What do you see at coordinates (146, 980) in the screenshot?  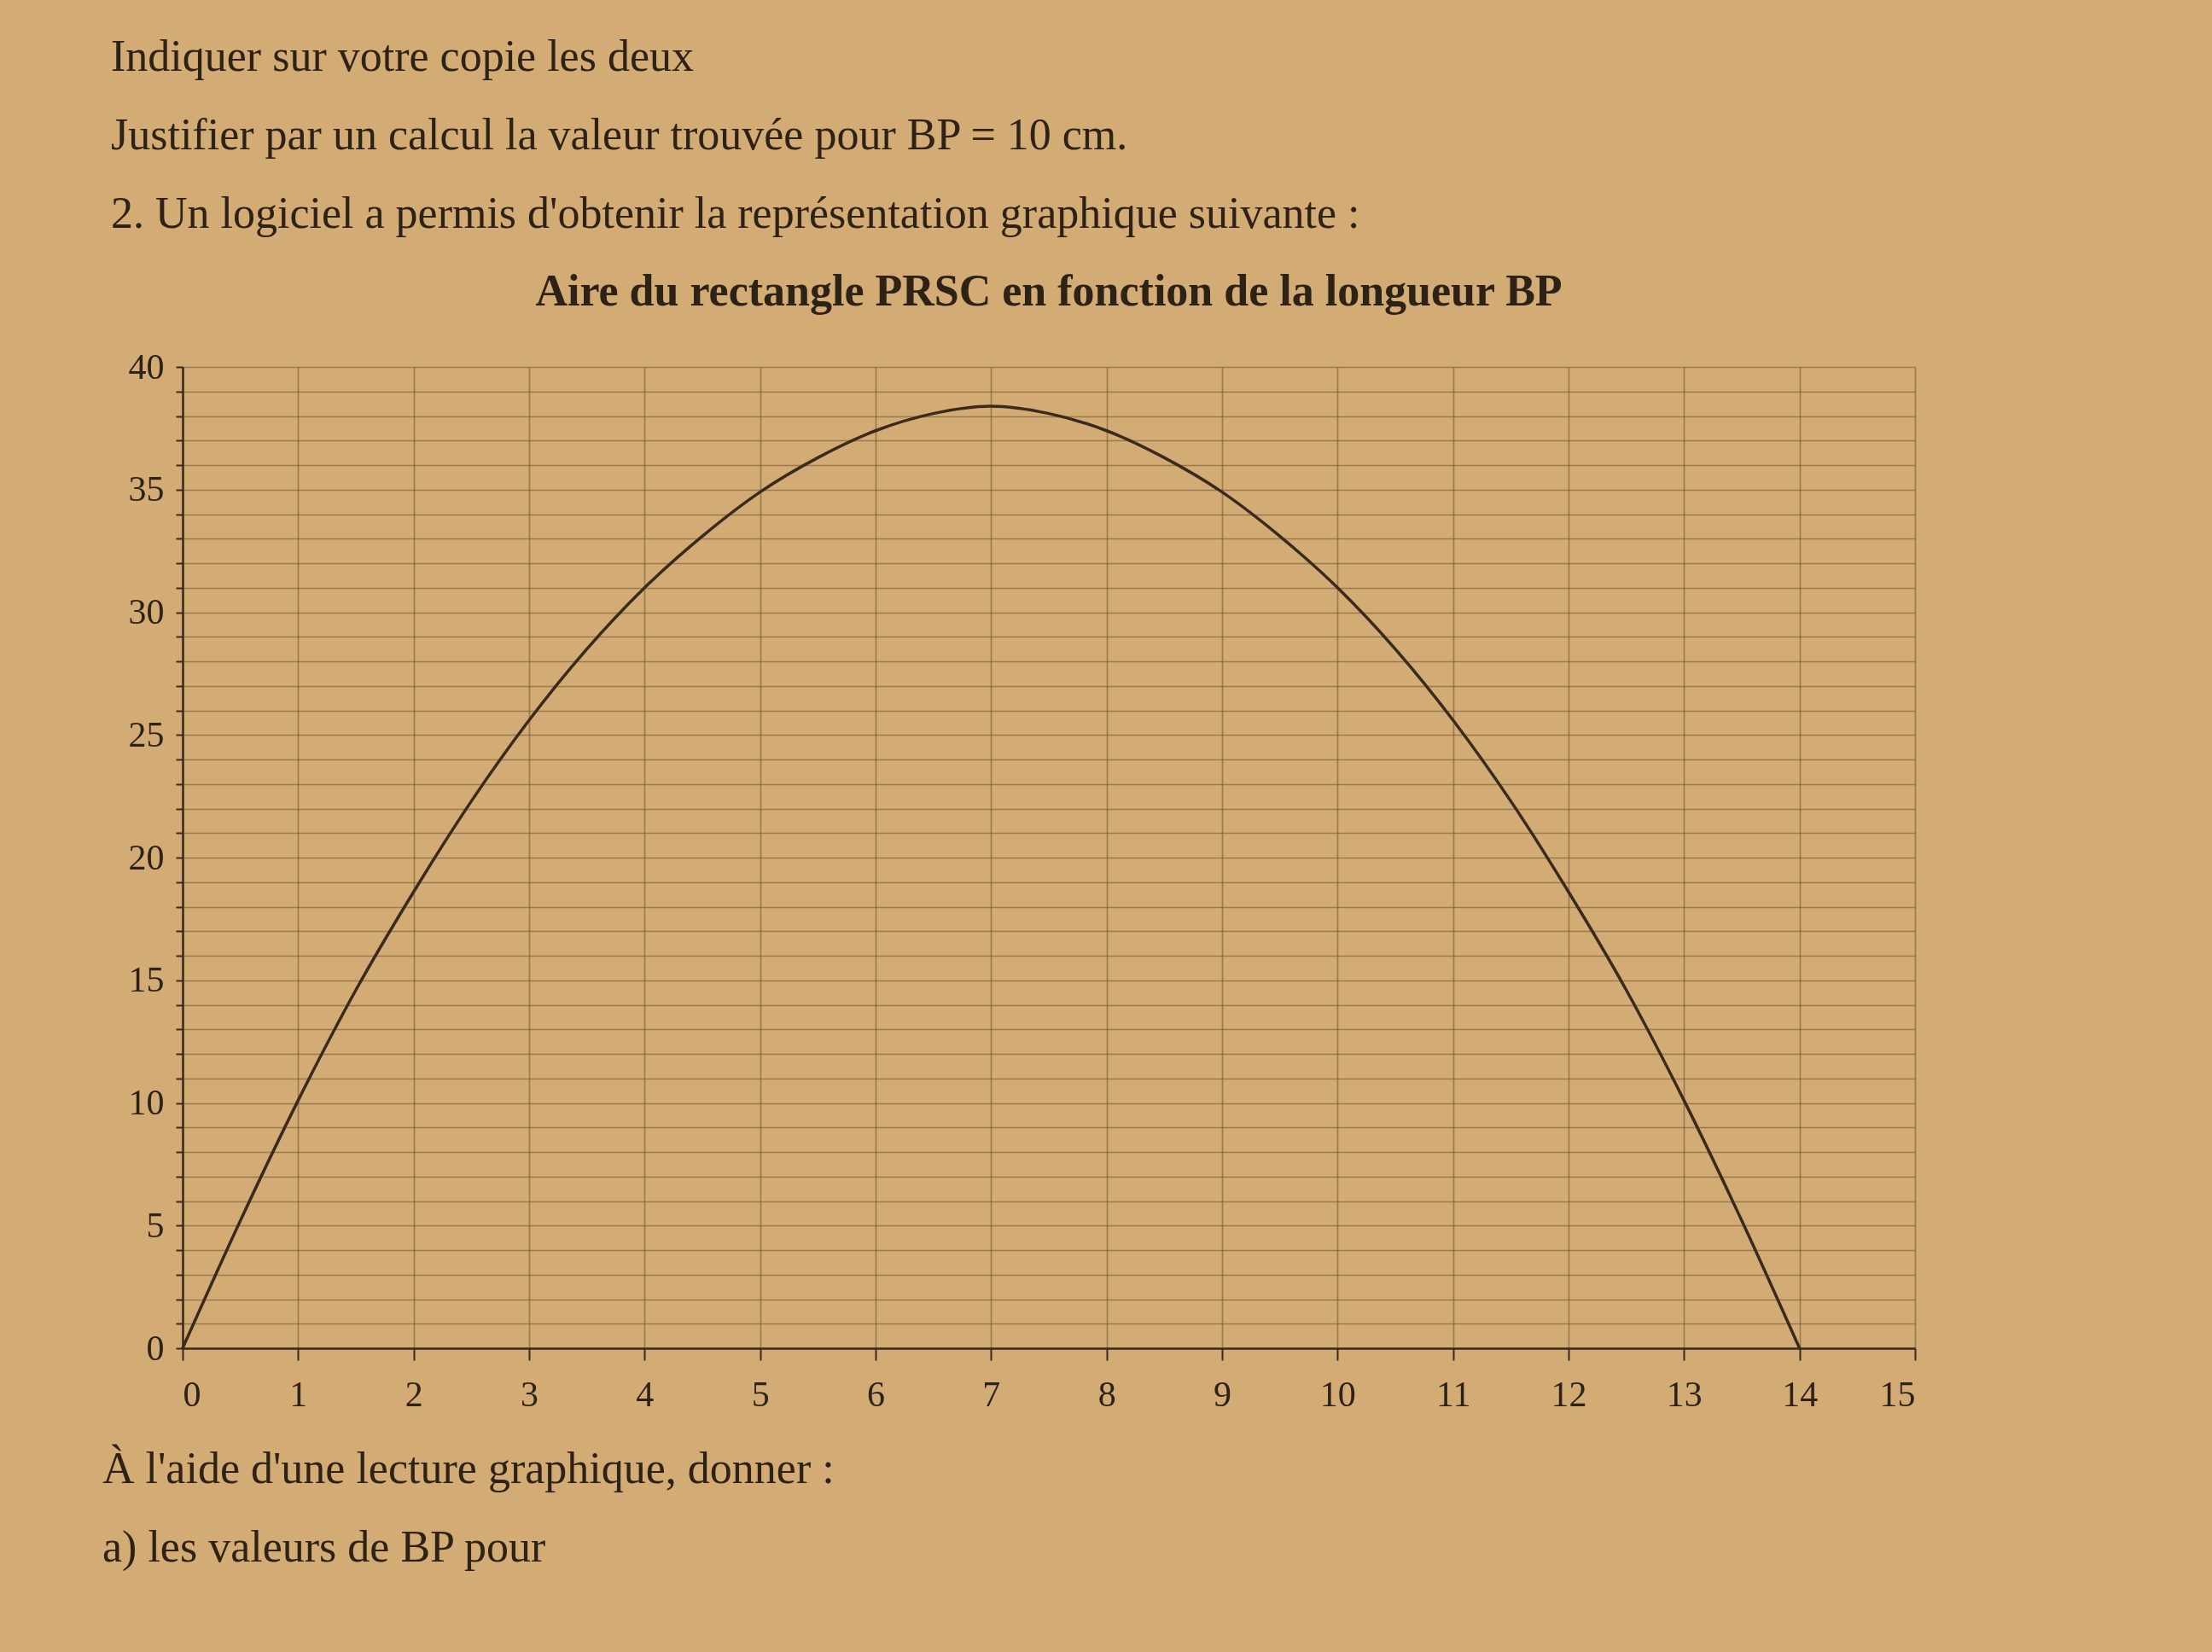 I see `y-tick-label: 15` at bounding box center [146, 980].